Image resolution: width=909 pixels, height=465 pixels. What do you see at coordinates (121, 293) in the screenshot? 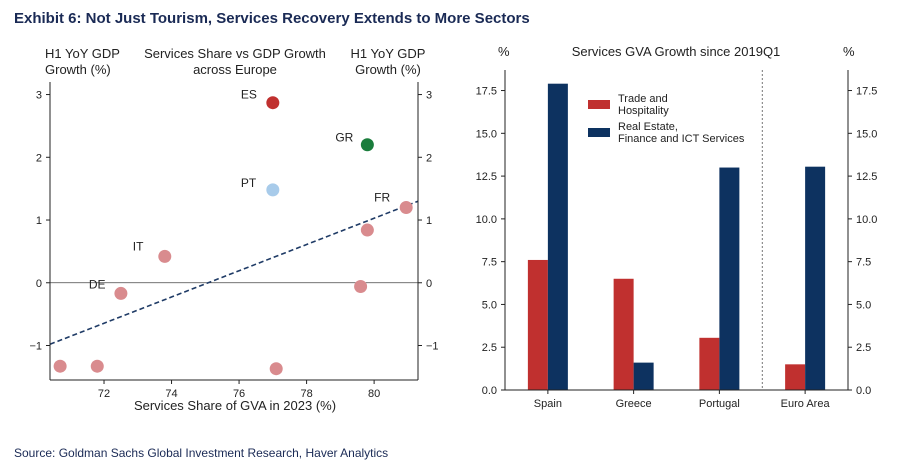
I see `scatter-point-de` at bounding box center [121, 293].